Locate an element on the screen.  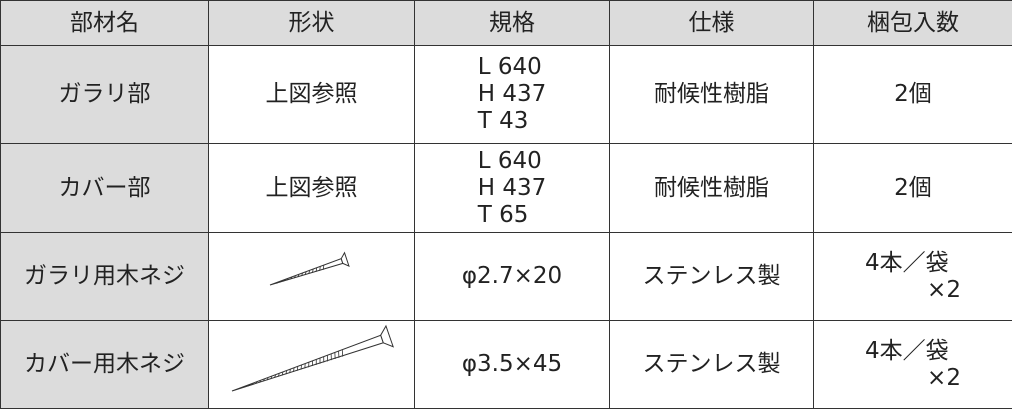
spec-line: φ2.7×20 is located at coordinates (512, 276).